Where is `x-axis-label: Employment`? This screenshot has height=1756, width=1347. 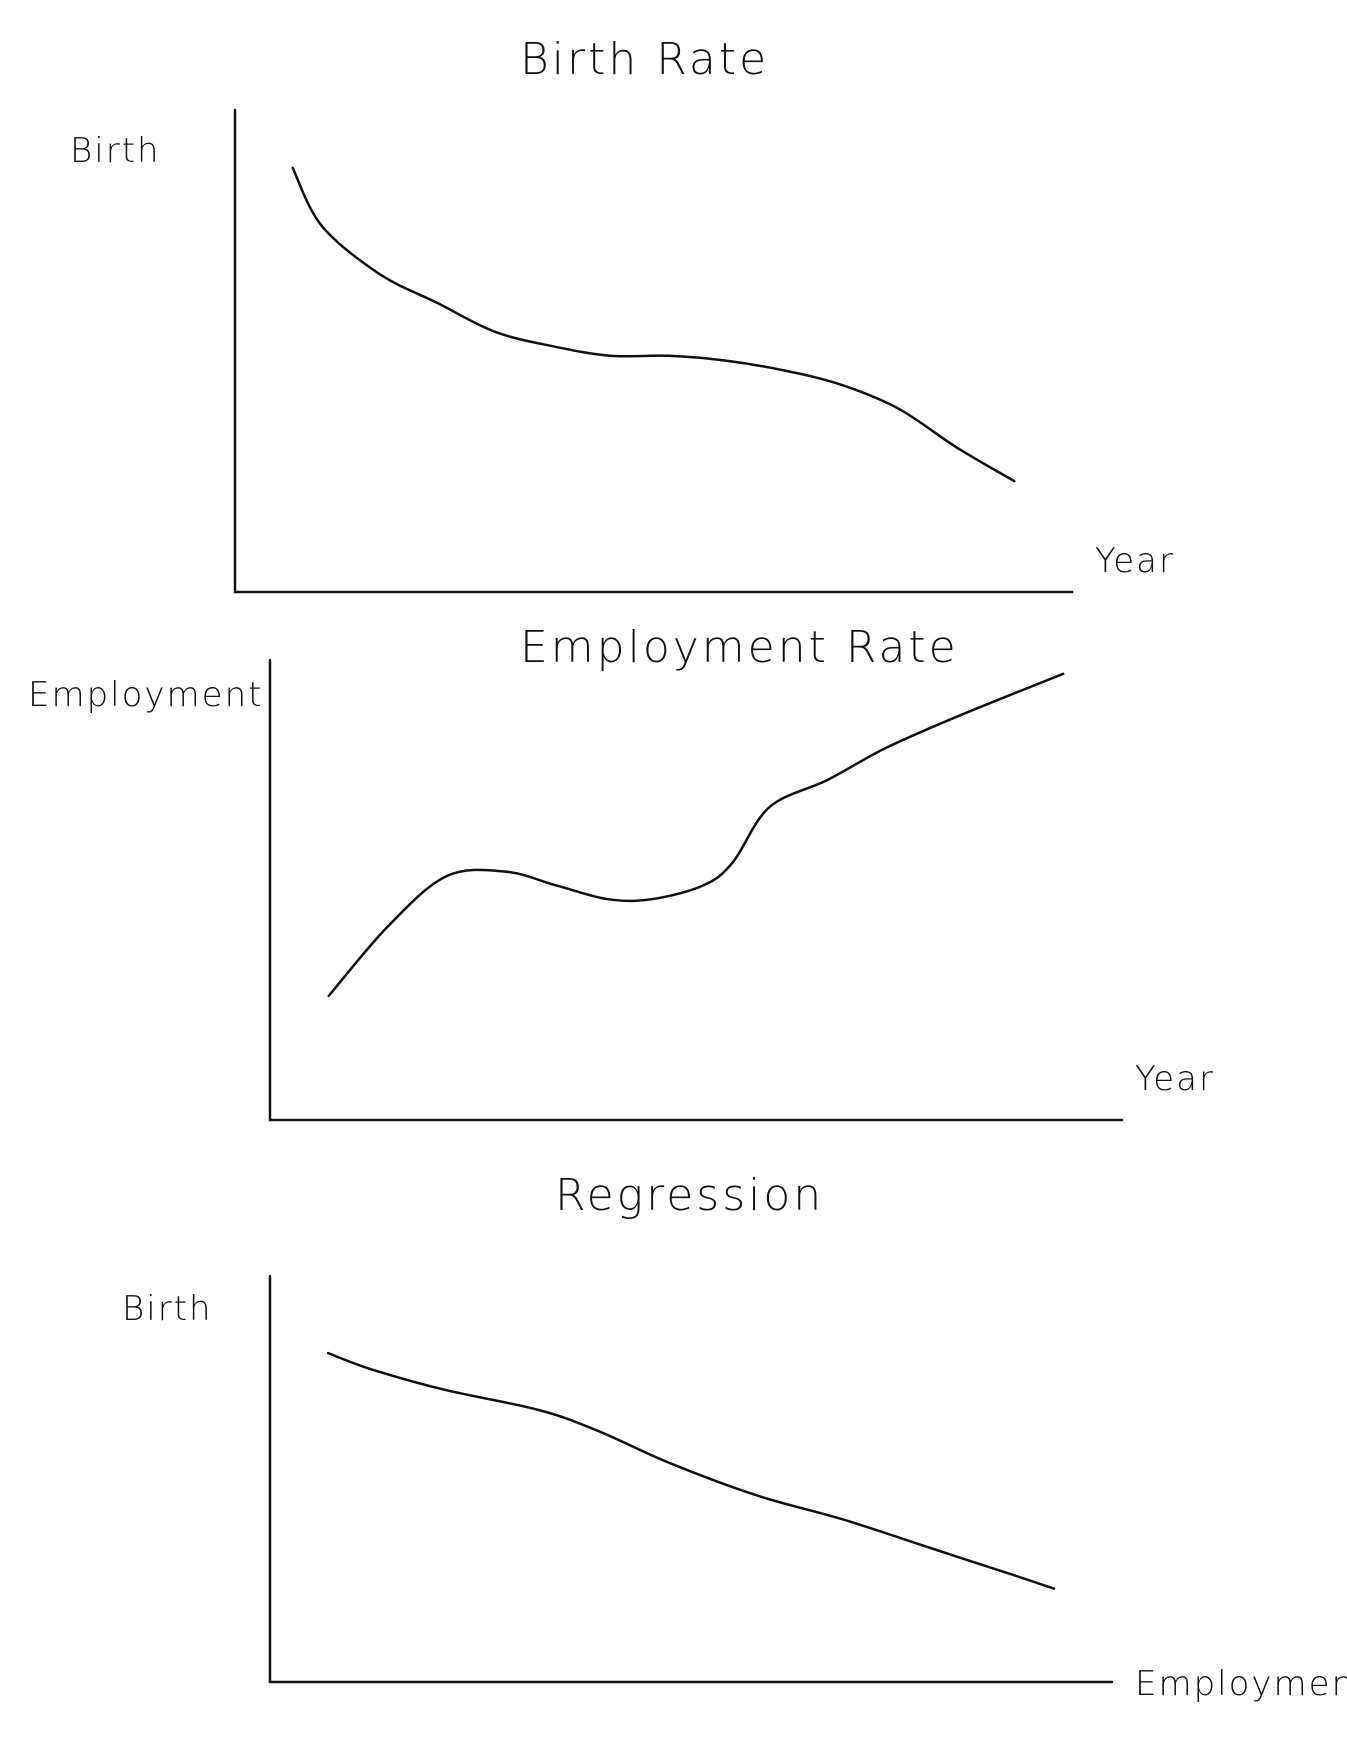 x-axis-label: Employment is located at coordinates (1241, 1684).